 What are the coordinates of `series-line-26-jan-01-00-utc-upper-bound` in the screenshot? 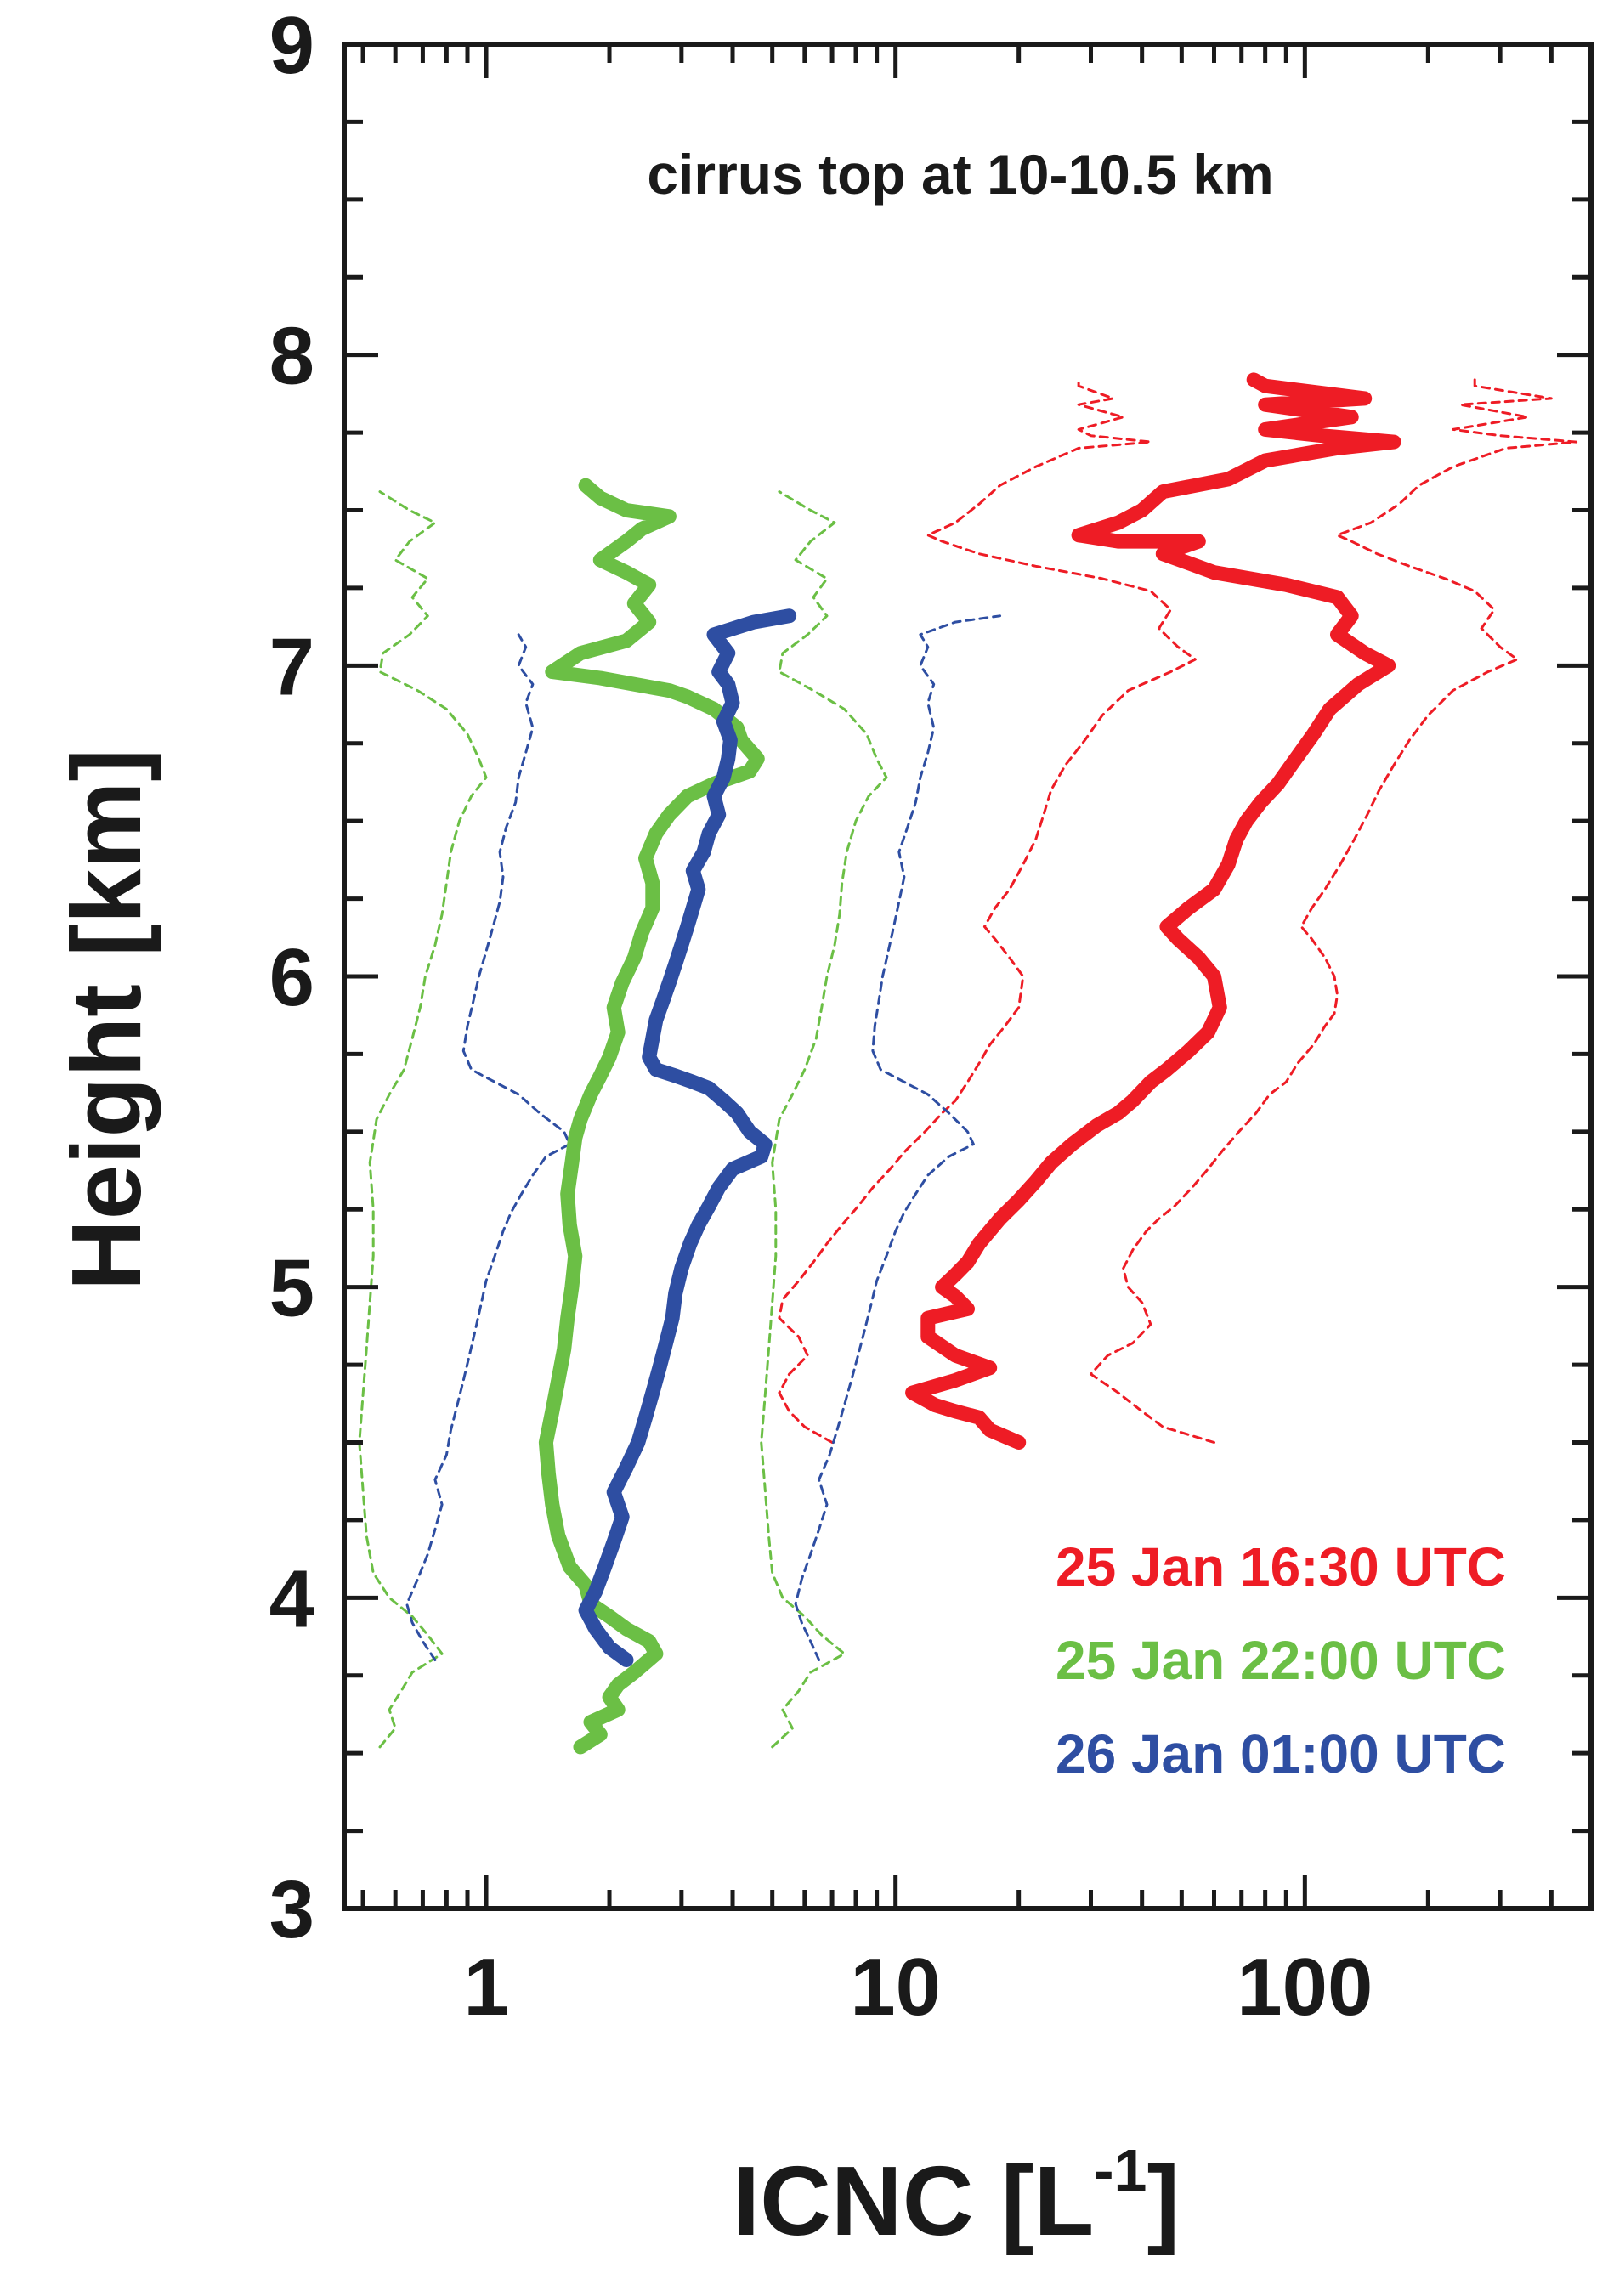 It's located at (898, 1137).